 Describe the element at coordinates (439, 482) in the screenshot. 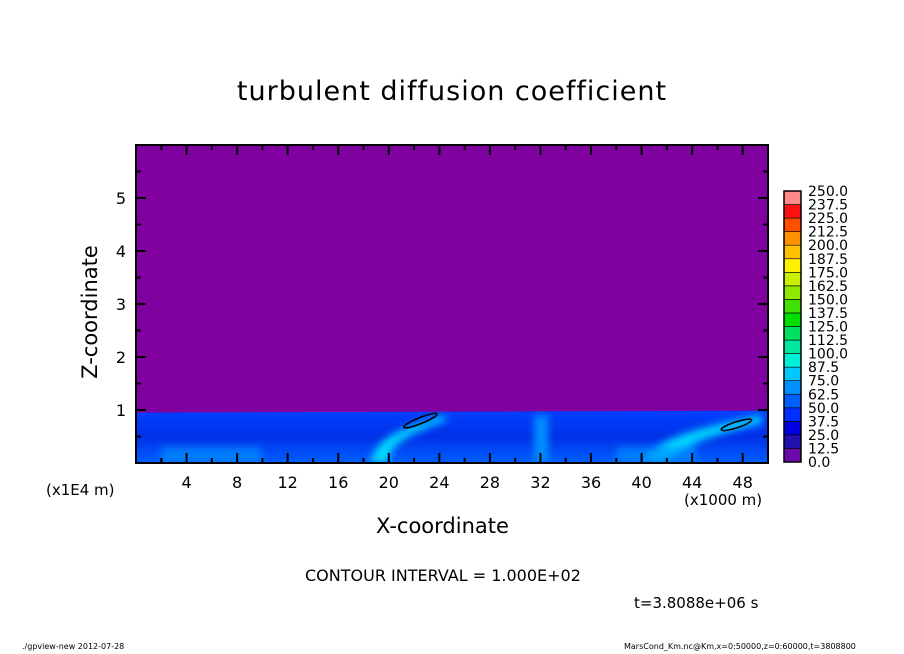

I see `x-tick-label: 24` at that location.